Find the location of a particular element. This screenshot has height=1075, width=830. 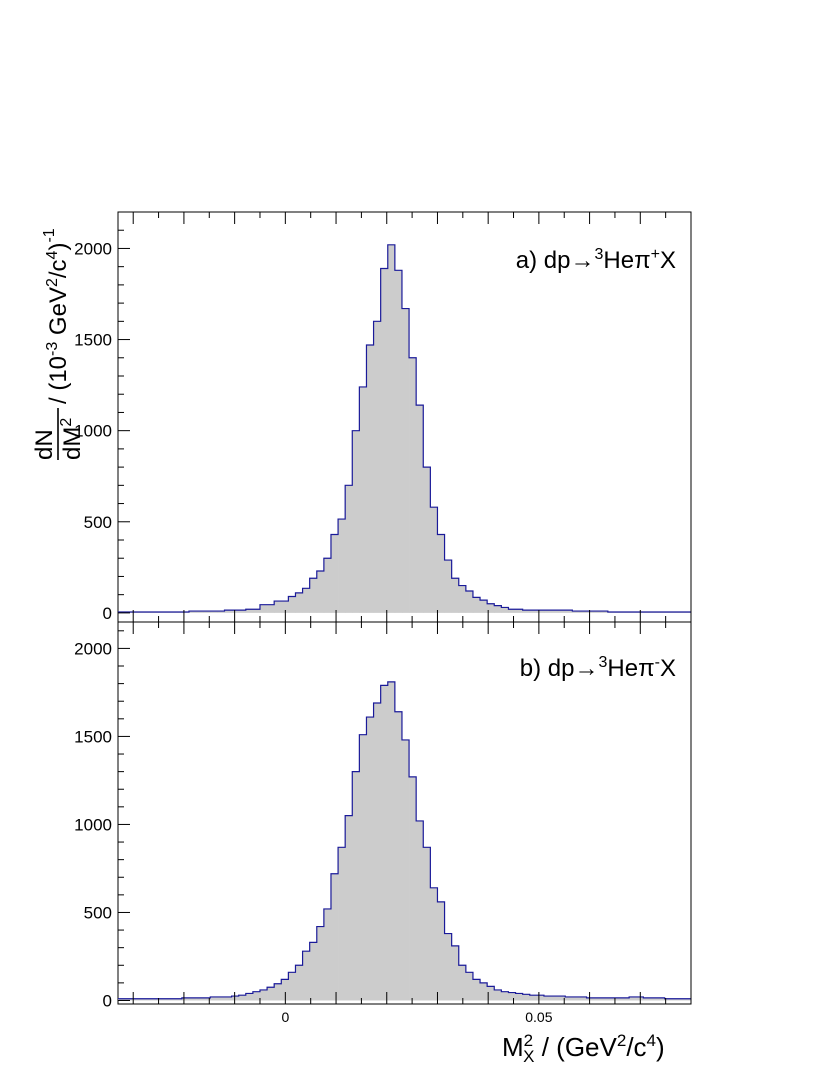

y-axis-label-num: dN is located at coordinates (44, 444).